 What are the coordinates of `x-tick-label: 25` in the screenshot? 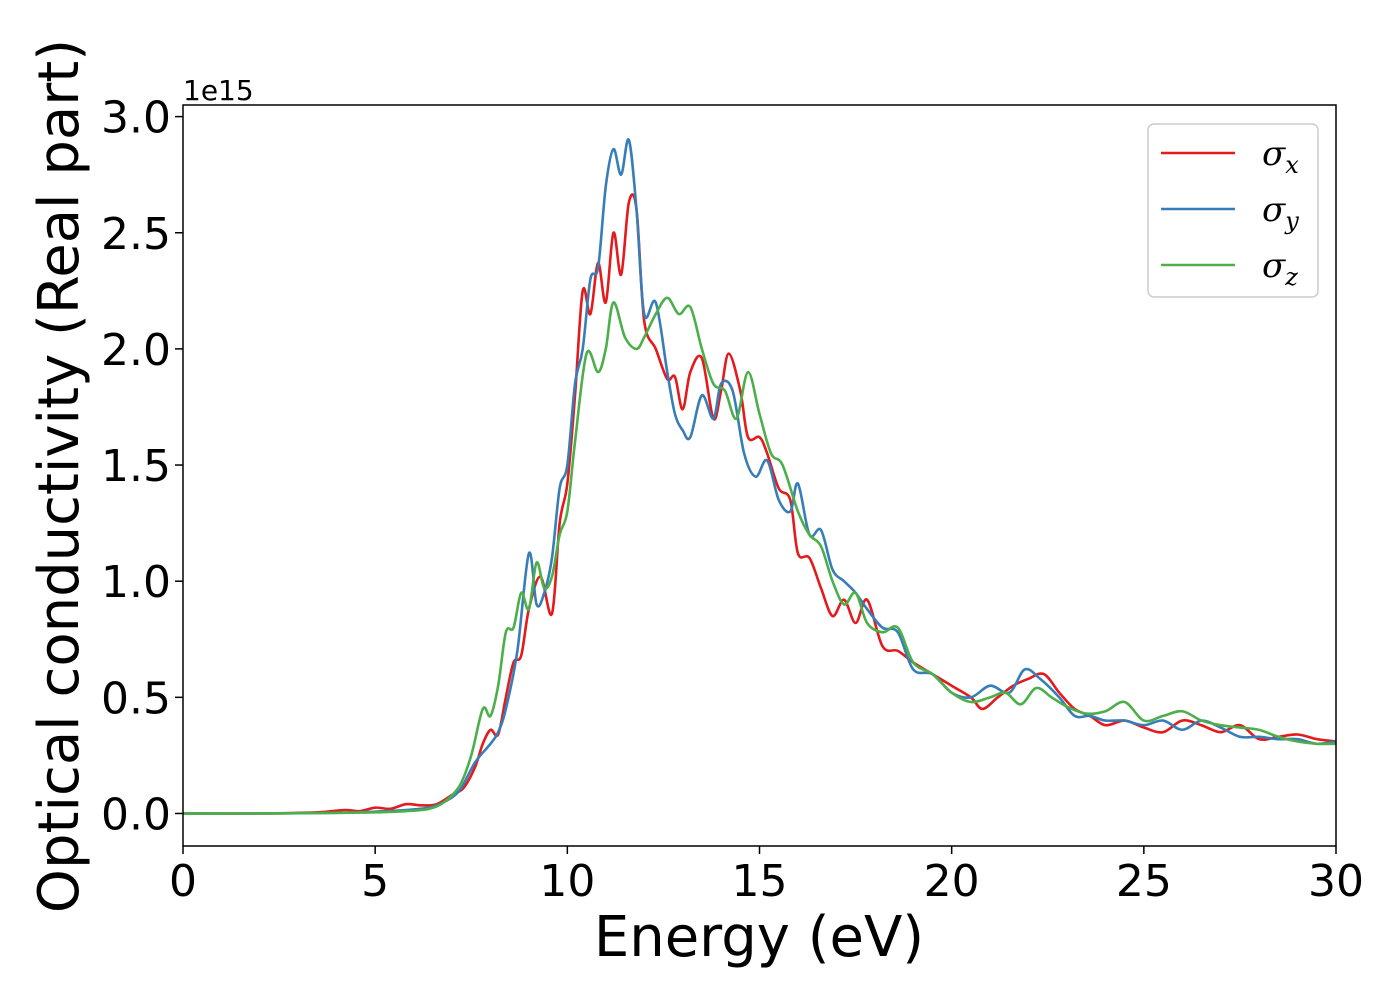 It's located at (1144, 881).